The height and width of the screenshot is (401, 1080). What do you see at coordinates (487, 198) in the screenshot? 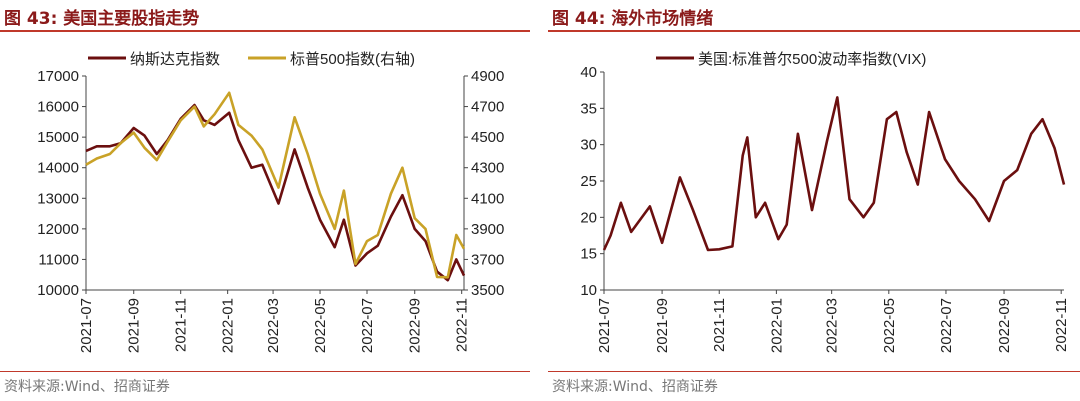
I see `y2-tick-label: 4100` at bounding box center [487, 198].